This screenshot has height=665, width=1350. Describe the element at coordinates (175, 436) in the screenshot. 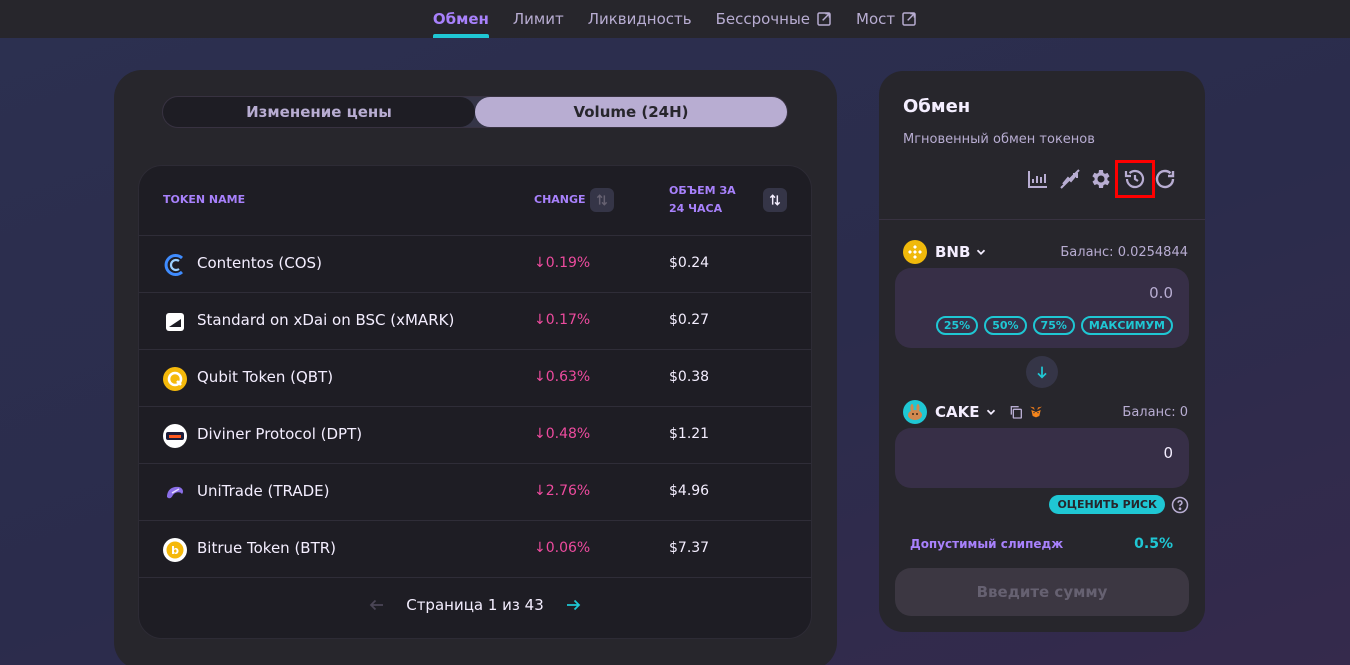

I see `diviner-icon` at that location.